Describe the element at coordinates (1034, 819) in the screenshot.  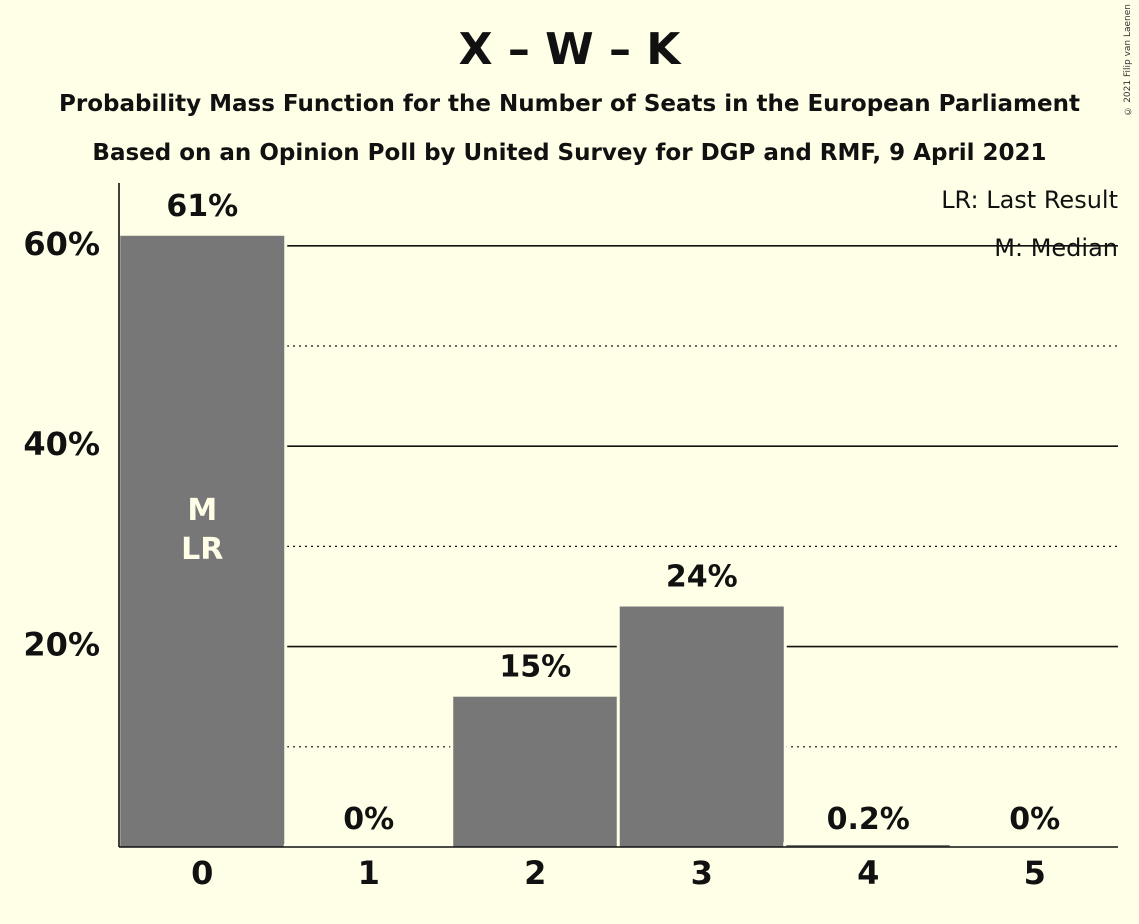
I see `data-label-5: 0%` at that location.